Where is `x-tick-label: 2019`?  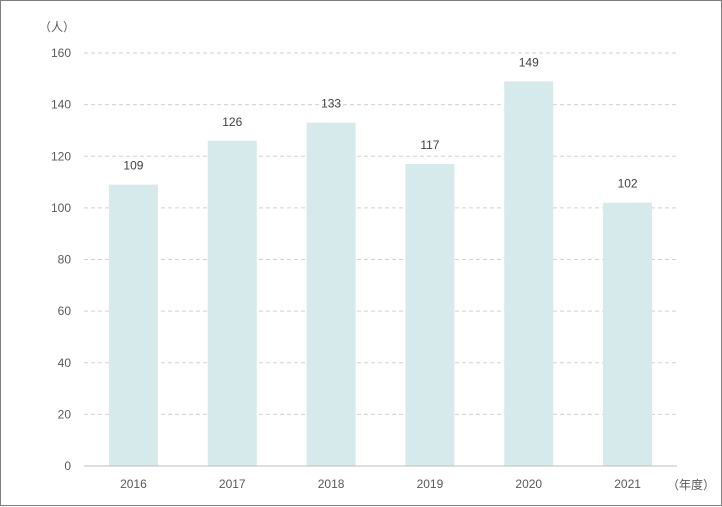
x-tick-label: 2019 is located at coordinates (430, 484).